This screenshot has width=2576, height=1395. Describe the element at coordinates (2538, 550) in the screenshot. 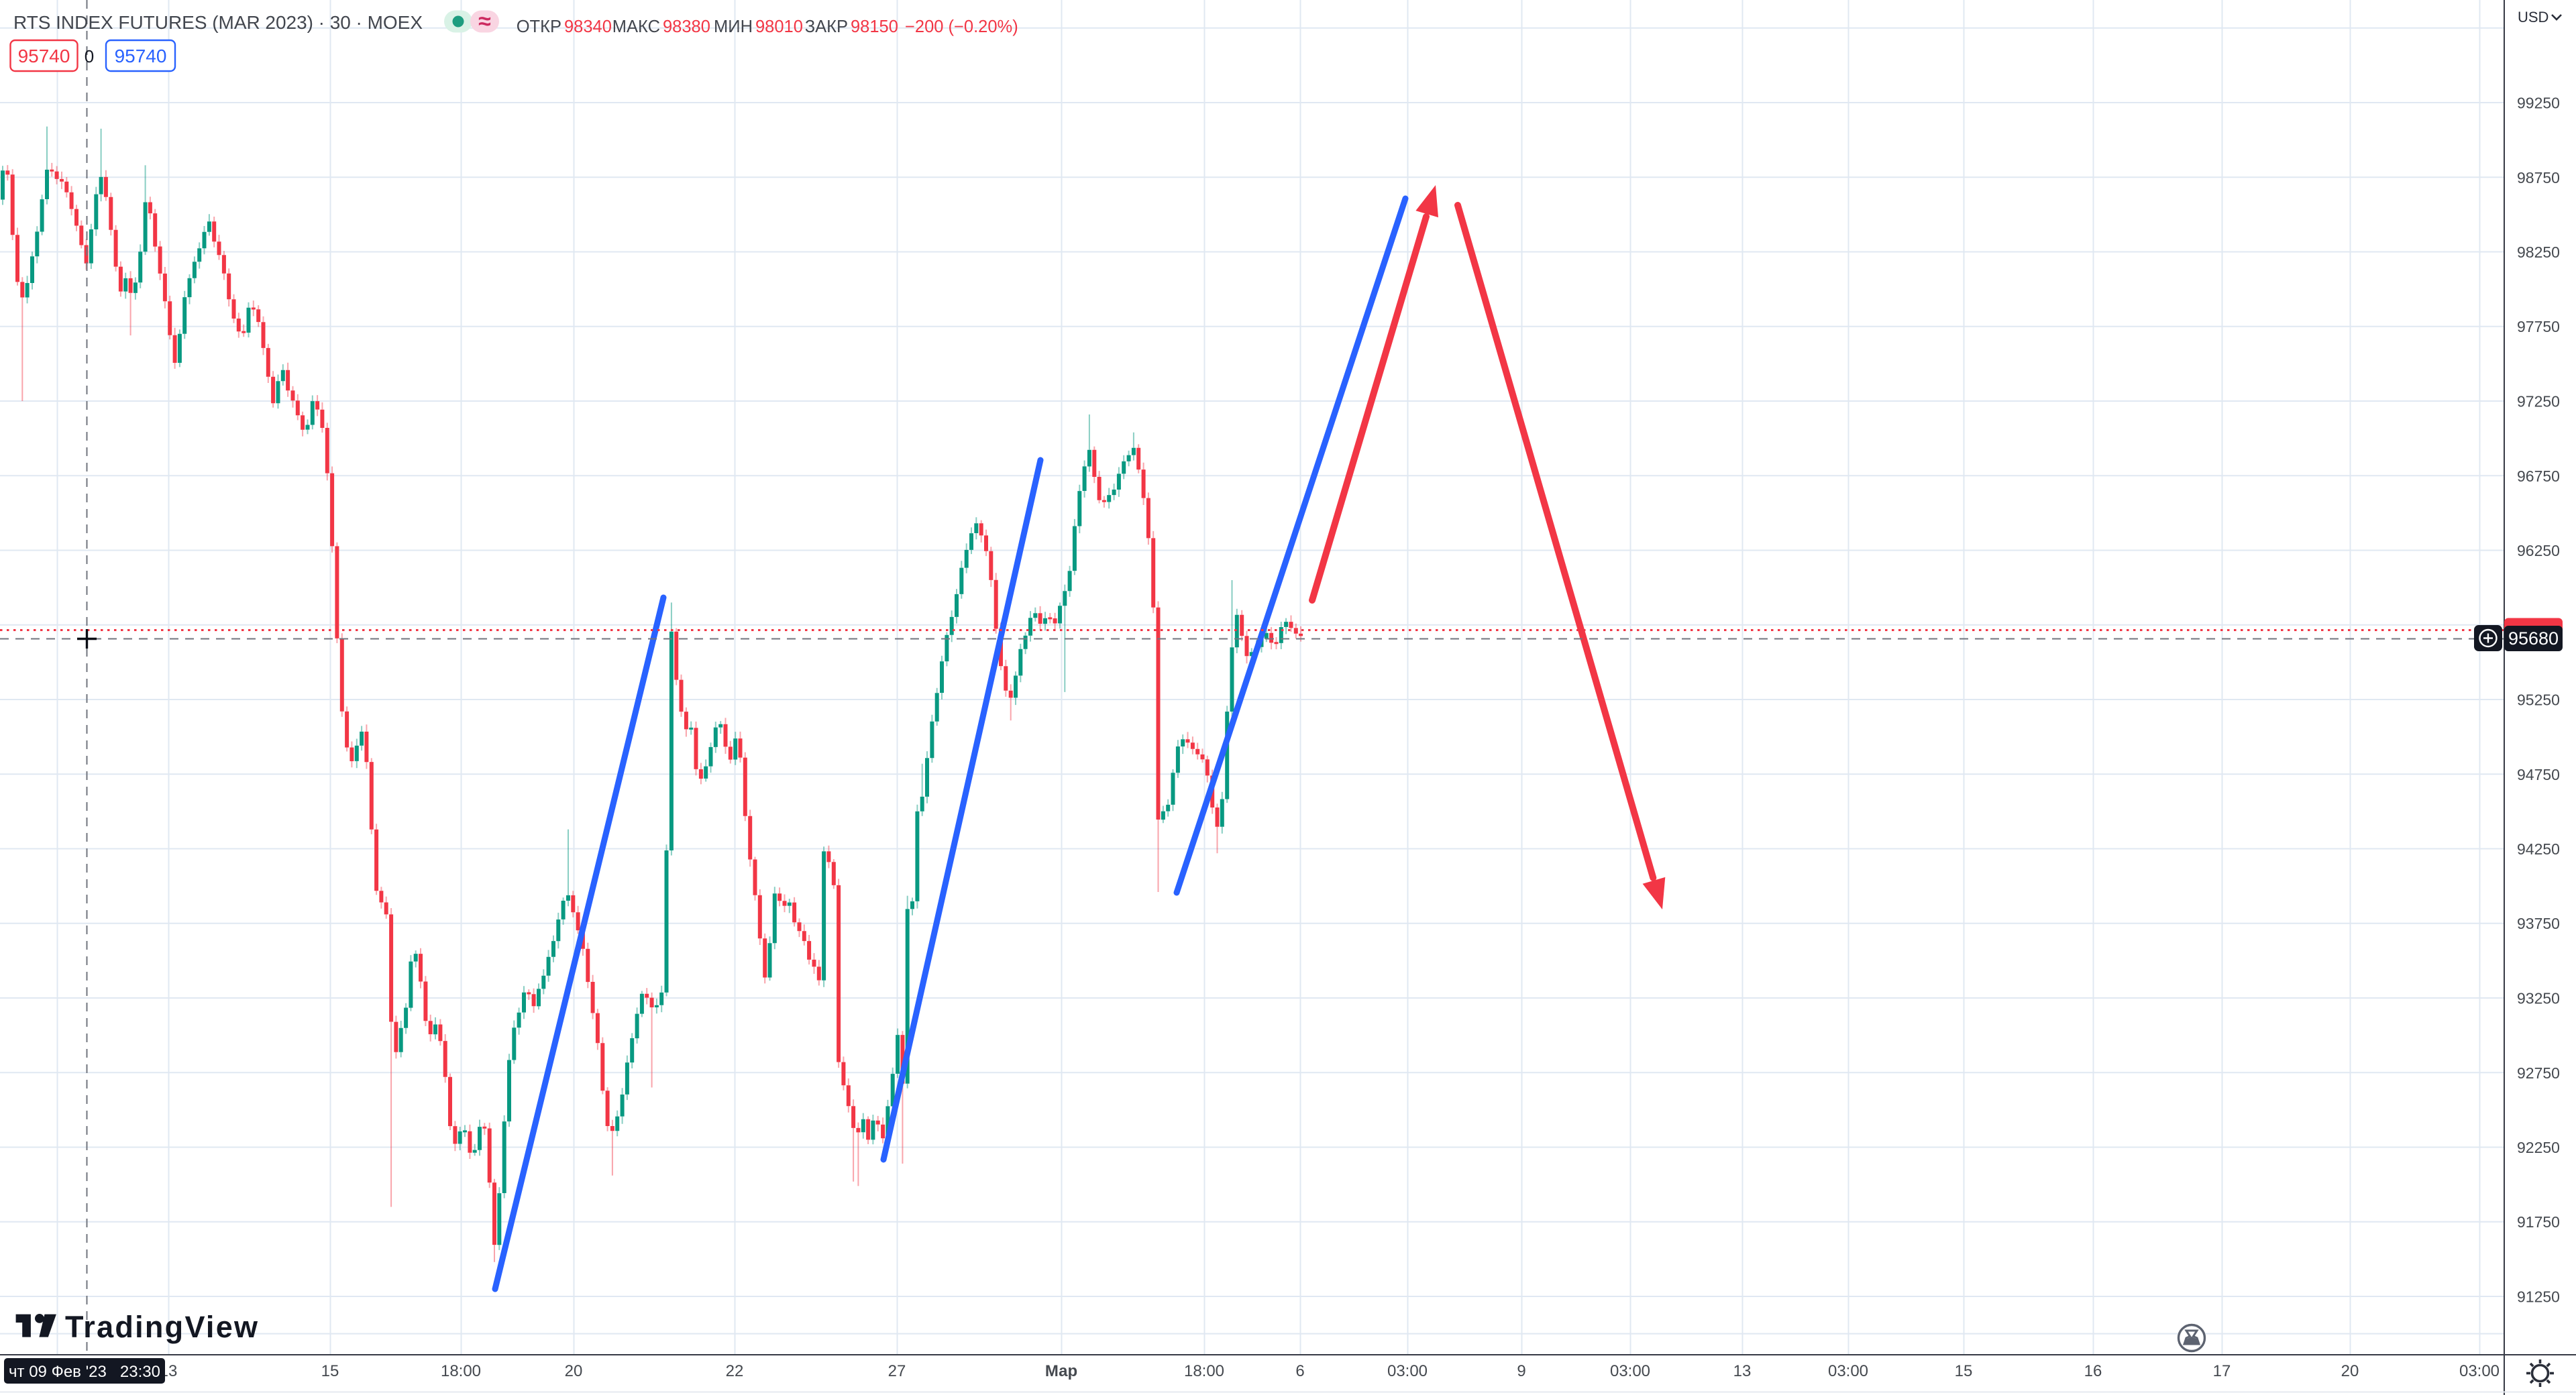

I see `svg-text: 96250` at that location.